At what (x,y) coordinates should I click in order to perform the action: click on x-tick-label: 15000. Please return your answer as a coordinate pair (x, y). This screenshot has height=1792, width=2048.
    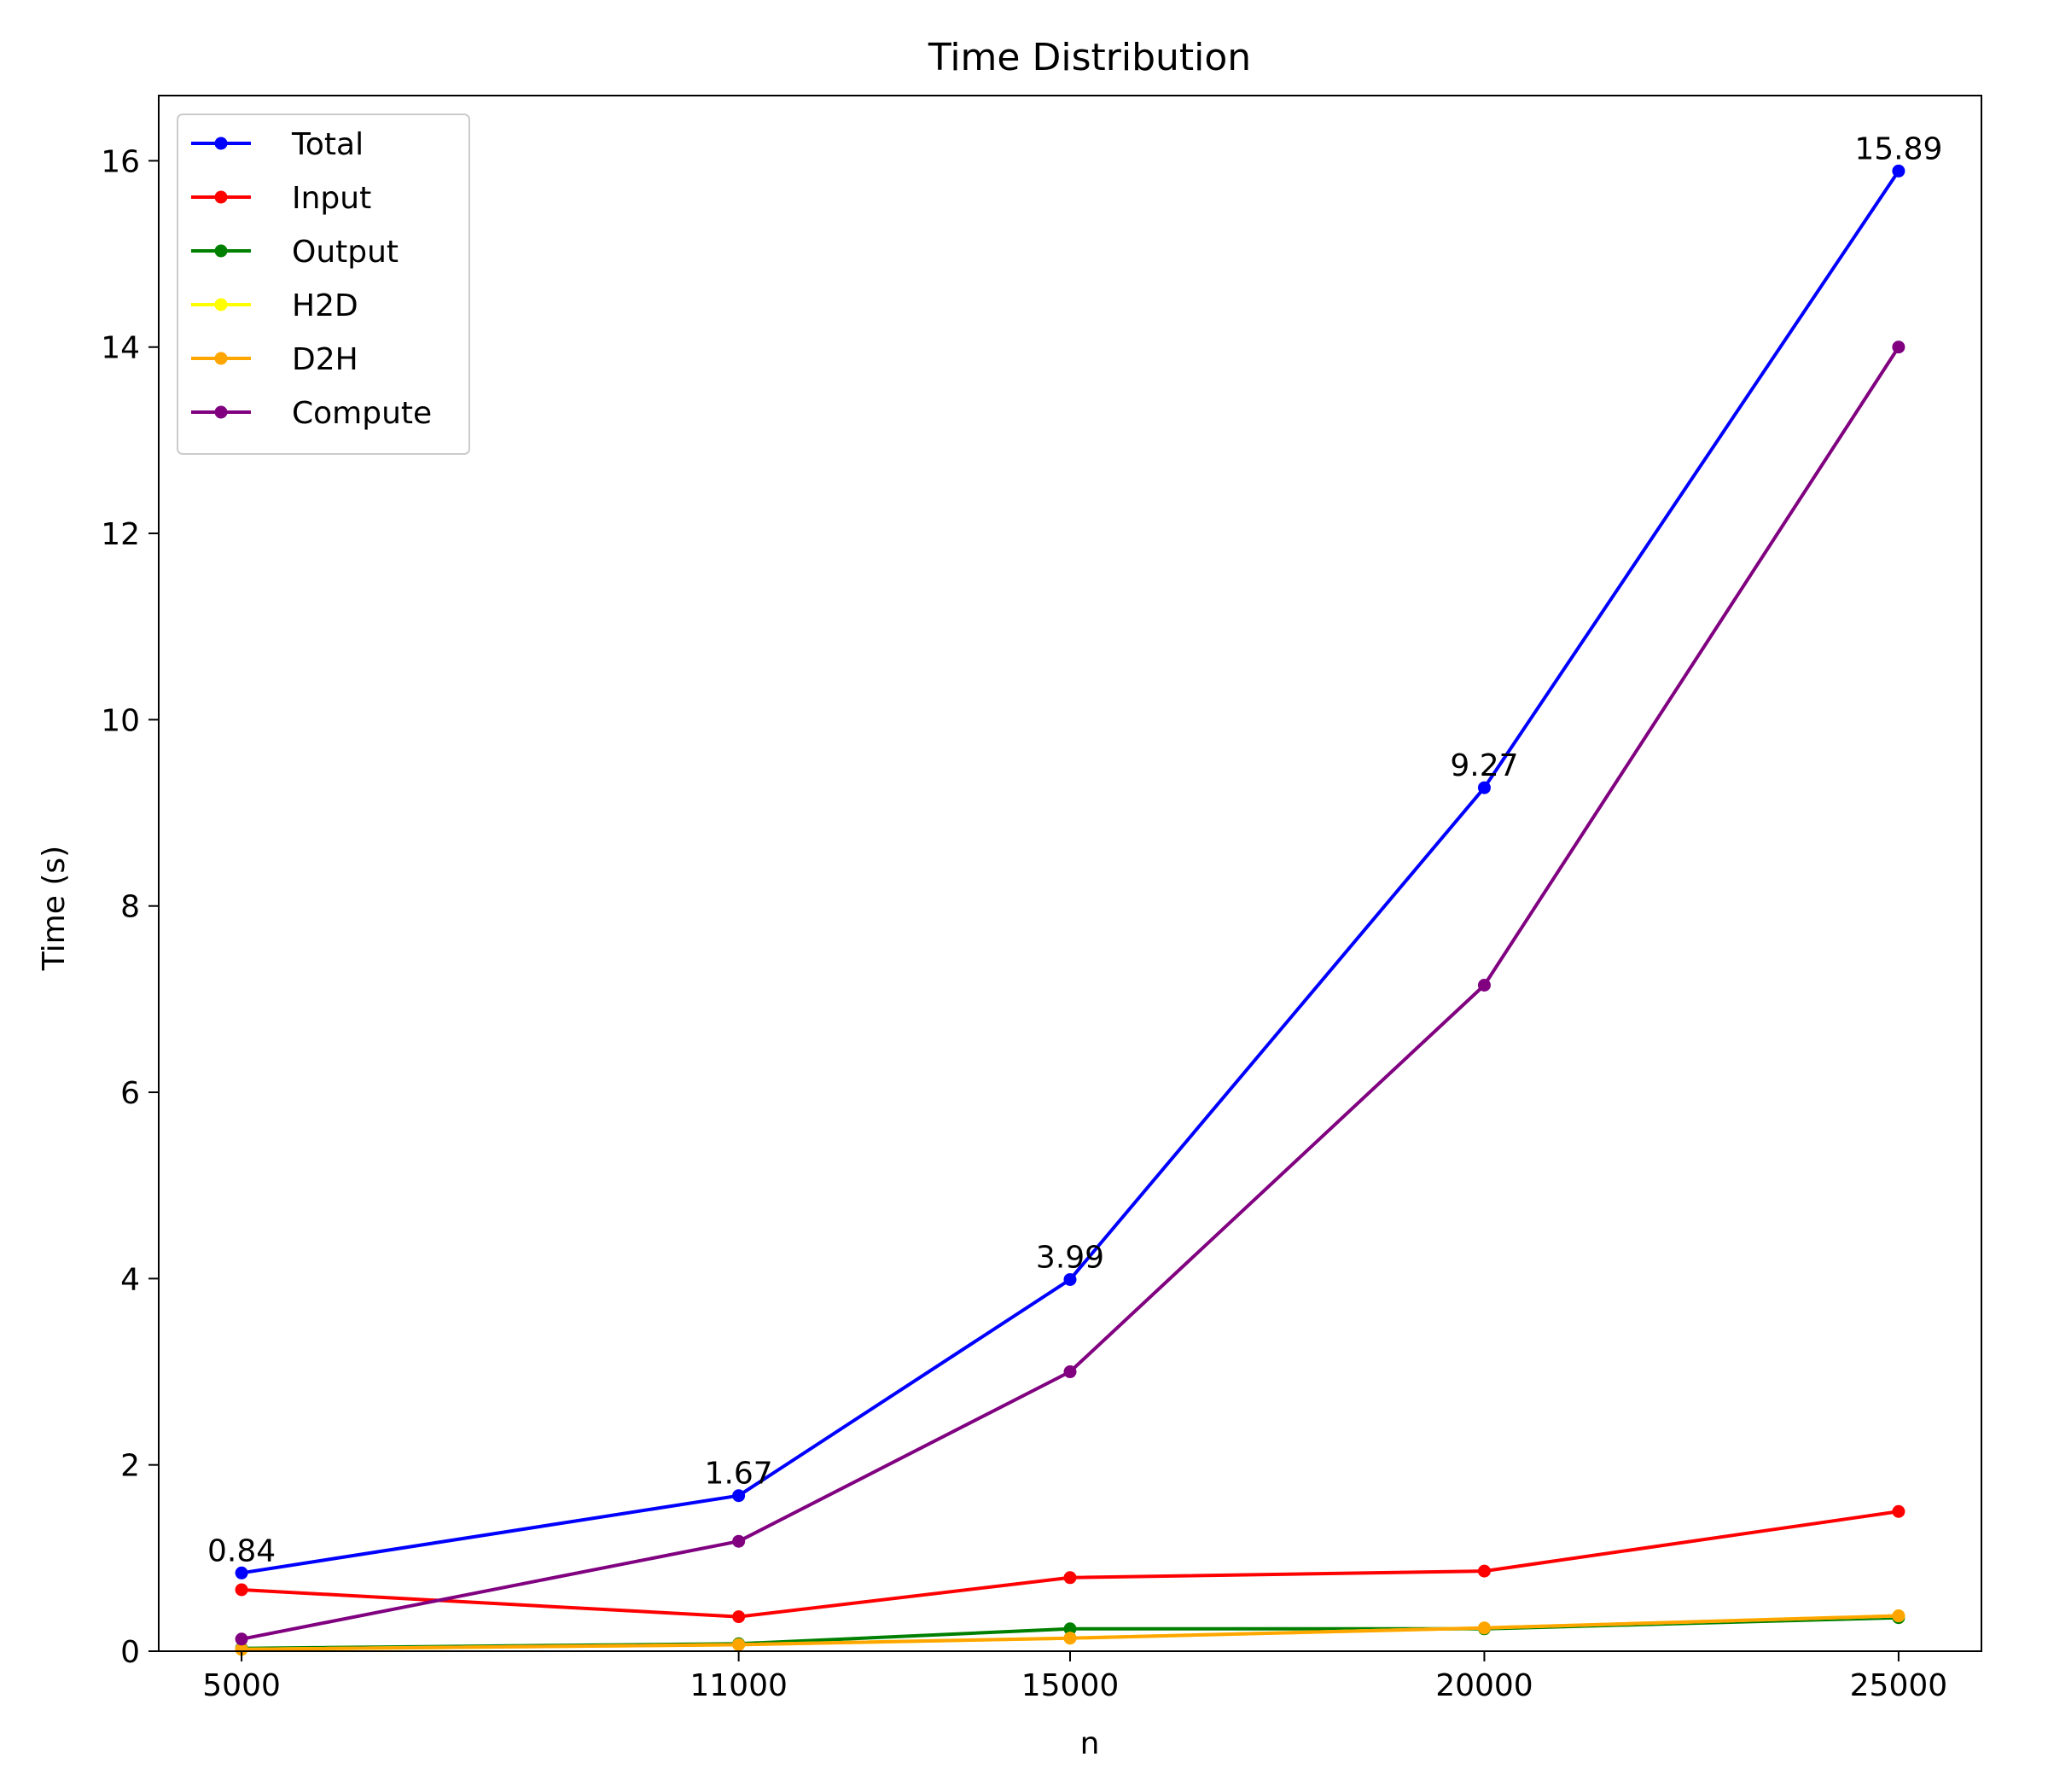
    Looking at the image, I should click on (1070, 1685).